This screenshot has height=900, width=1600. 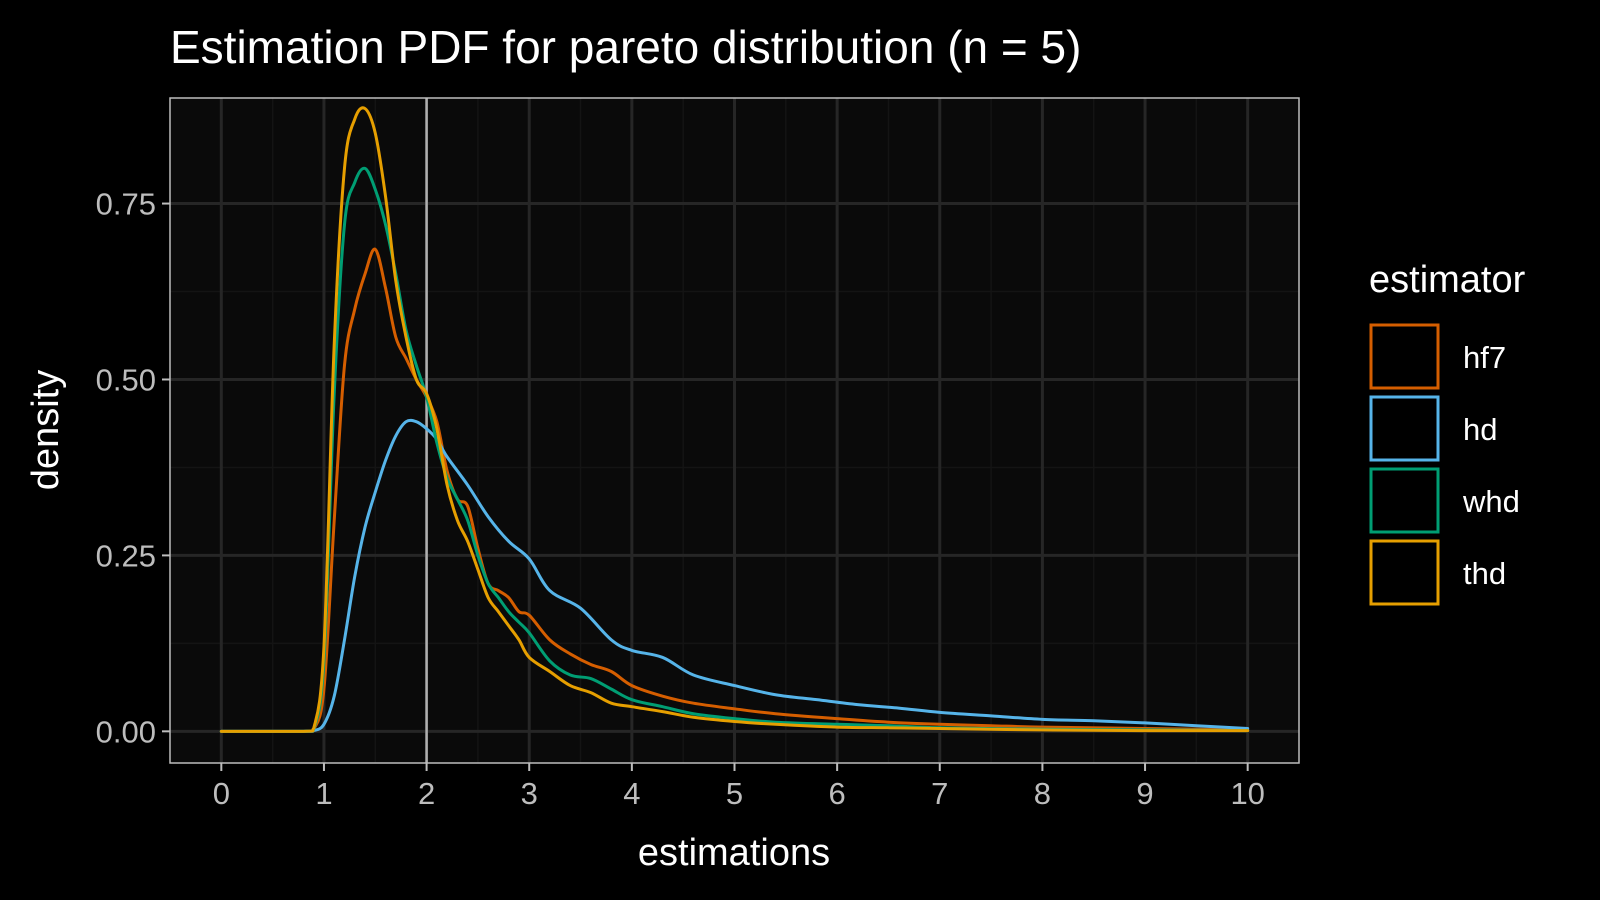 What do you see at coordinates (1447, 280) in the screenshot?
I see `legend-title: estimator` at bounding box center [1447, 280].